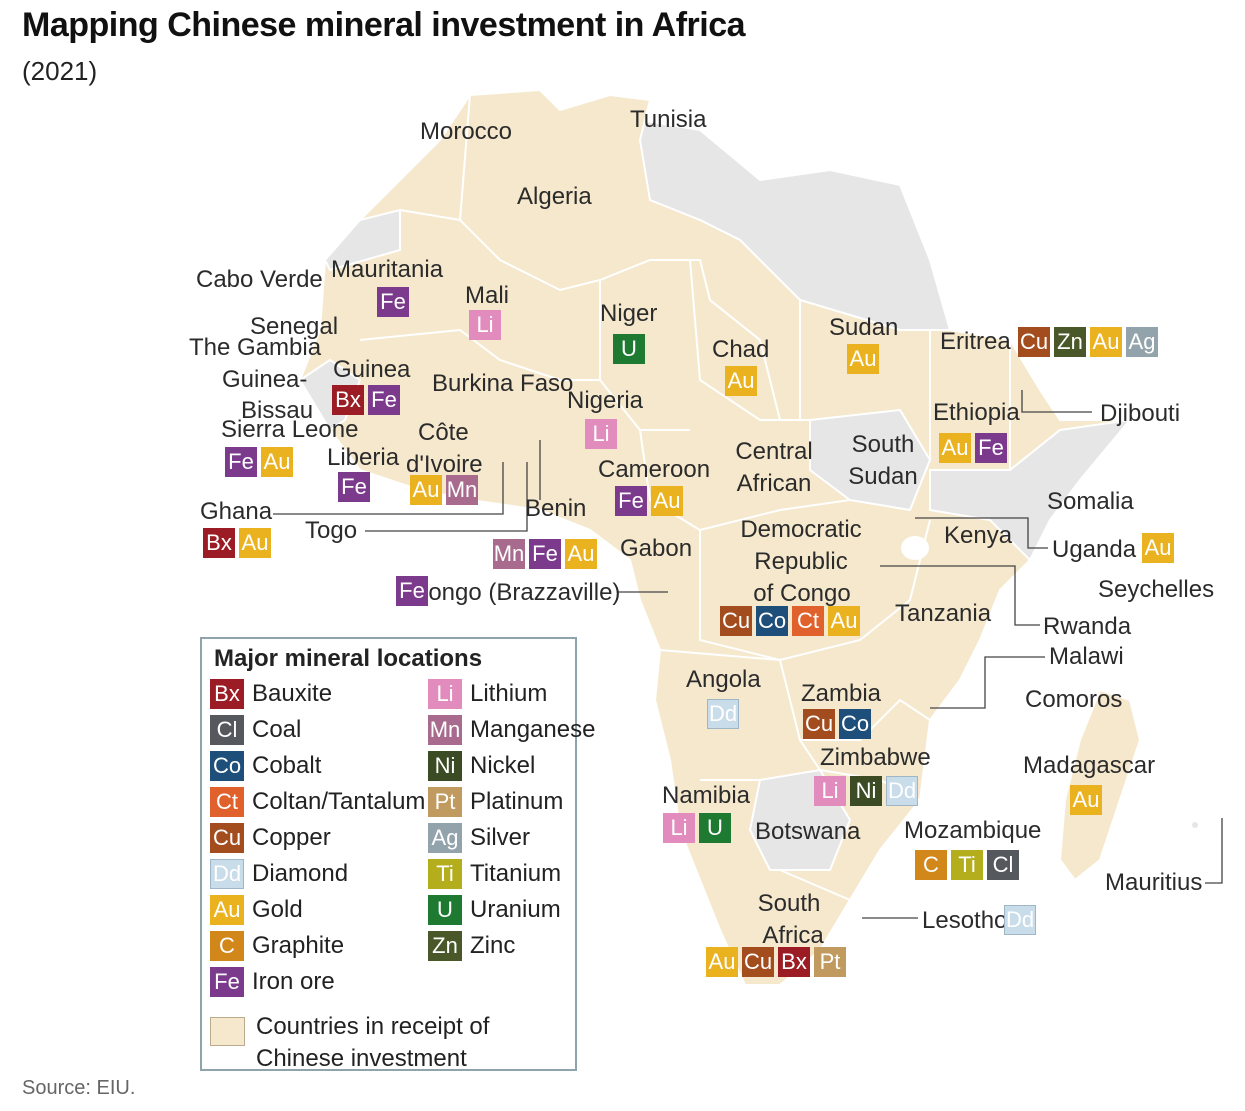 The height and width of the screenshot is (1111, 1245). I want to click on legend-item-copper: Cu Copper, so click(270, 838).